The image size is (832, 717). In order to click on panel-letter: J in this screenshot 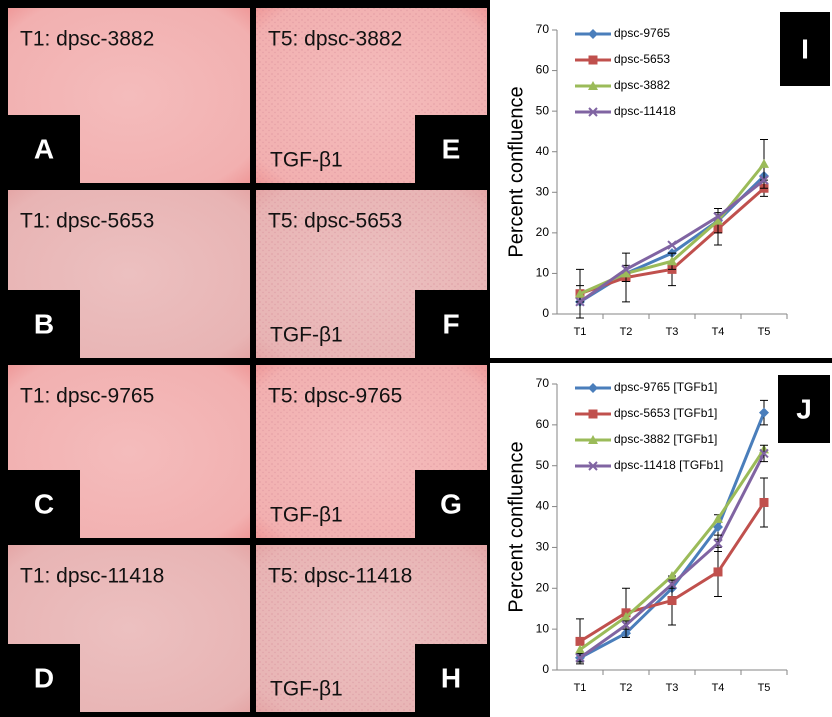, I will do `click(804, 408)`.